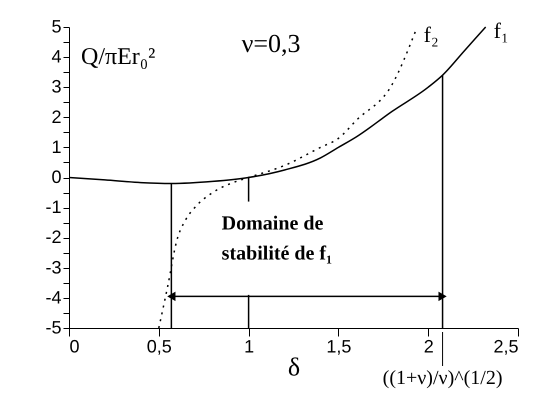 Image resolution: width=545 pixels, height=408 pixels. I want to click on x-tick-label: 1,5, so click(339, 346).